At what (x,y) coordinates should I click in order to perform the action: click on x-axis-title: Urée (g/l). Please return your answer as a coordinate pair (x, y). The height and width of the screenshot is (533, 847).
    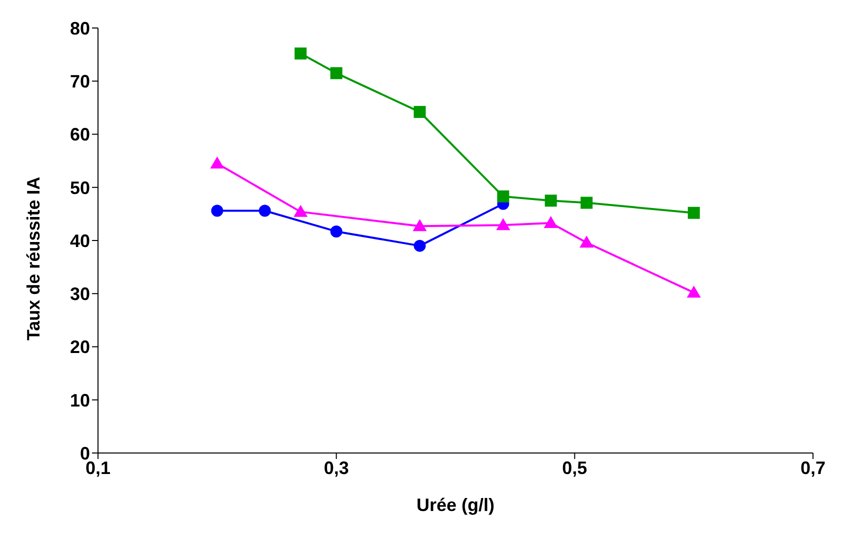
    Looking at the image, I should click on (455, 505).